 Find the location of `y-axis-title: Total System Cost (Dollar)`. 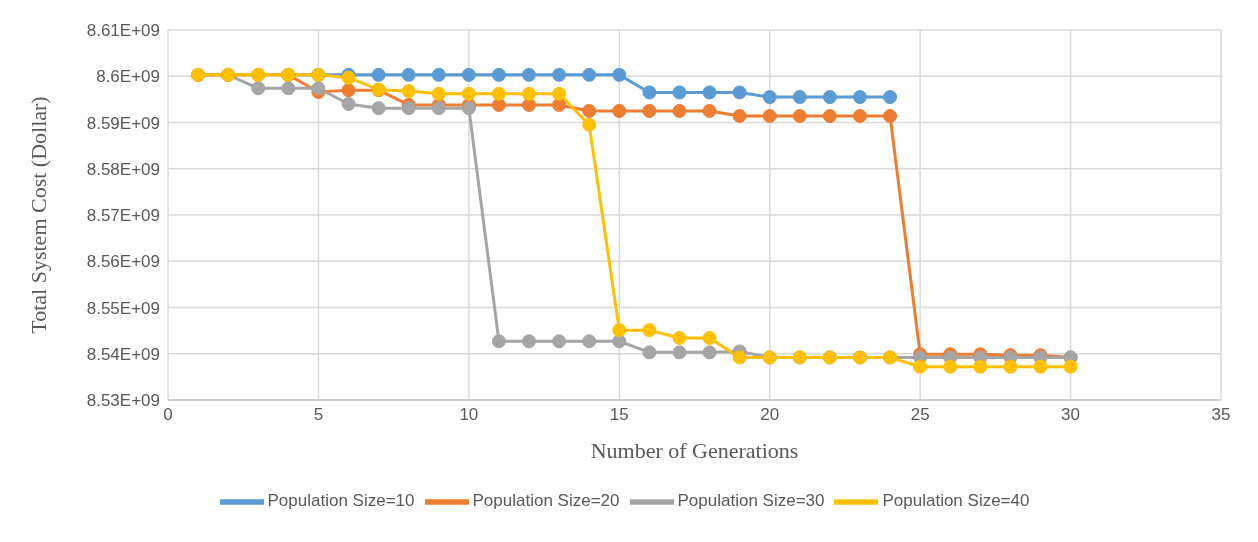

y-axis-title: Total System Cost (Dollar) is located at coordinates (38, 215).